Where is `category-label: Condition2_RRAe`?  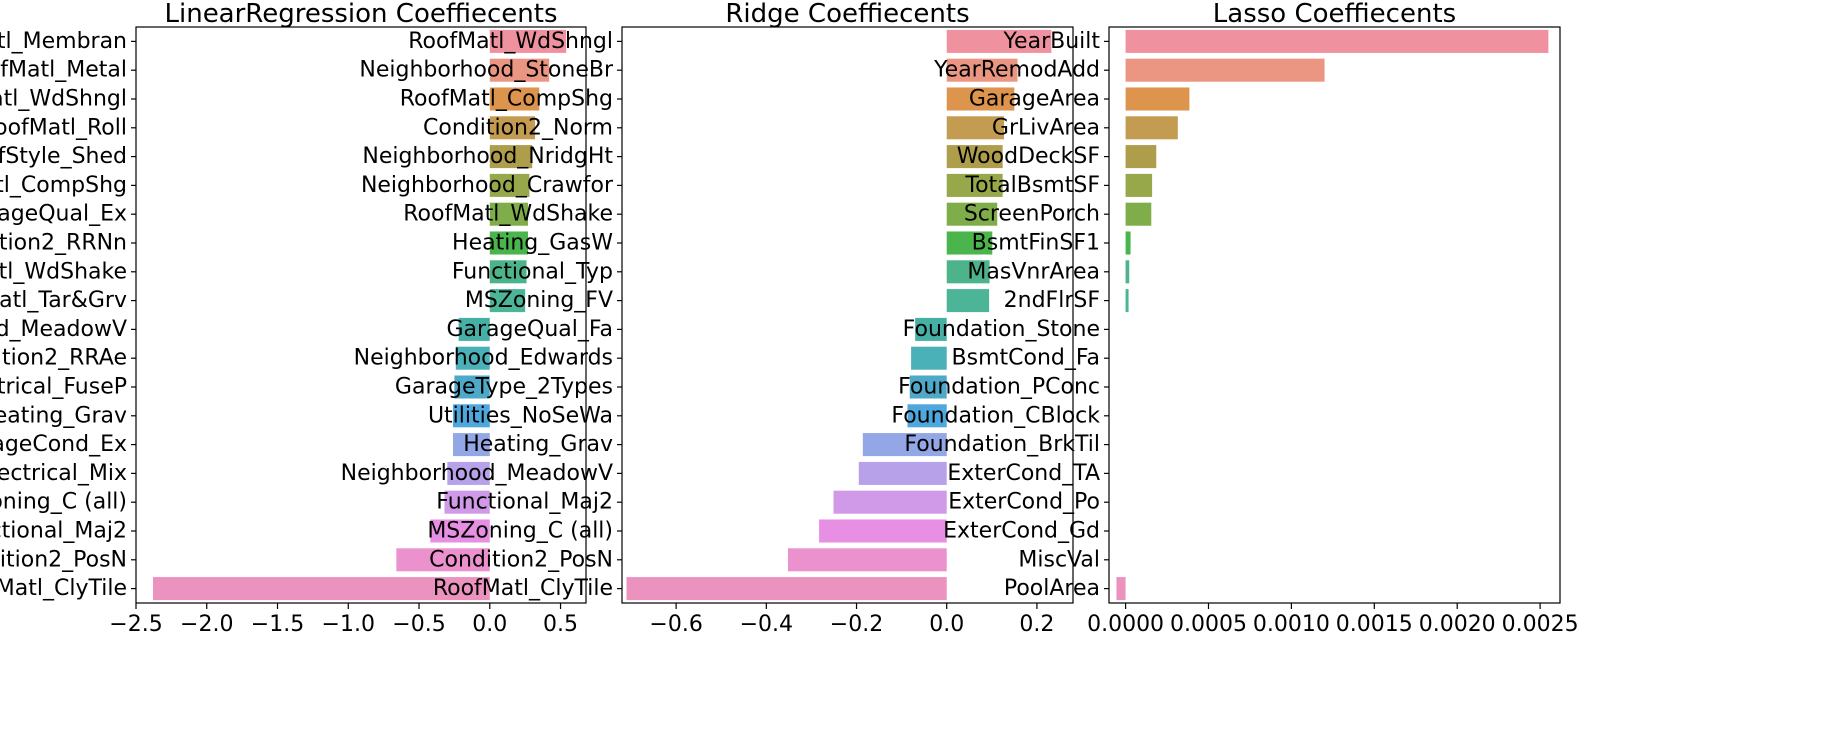
category-label: Condition2_RRAe is located at coordinates (63, 358).